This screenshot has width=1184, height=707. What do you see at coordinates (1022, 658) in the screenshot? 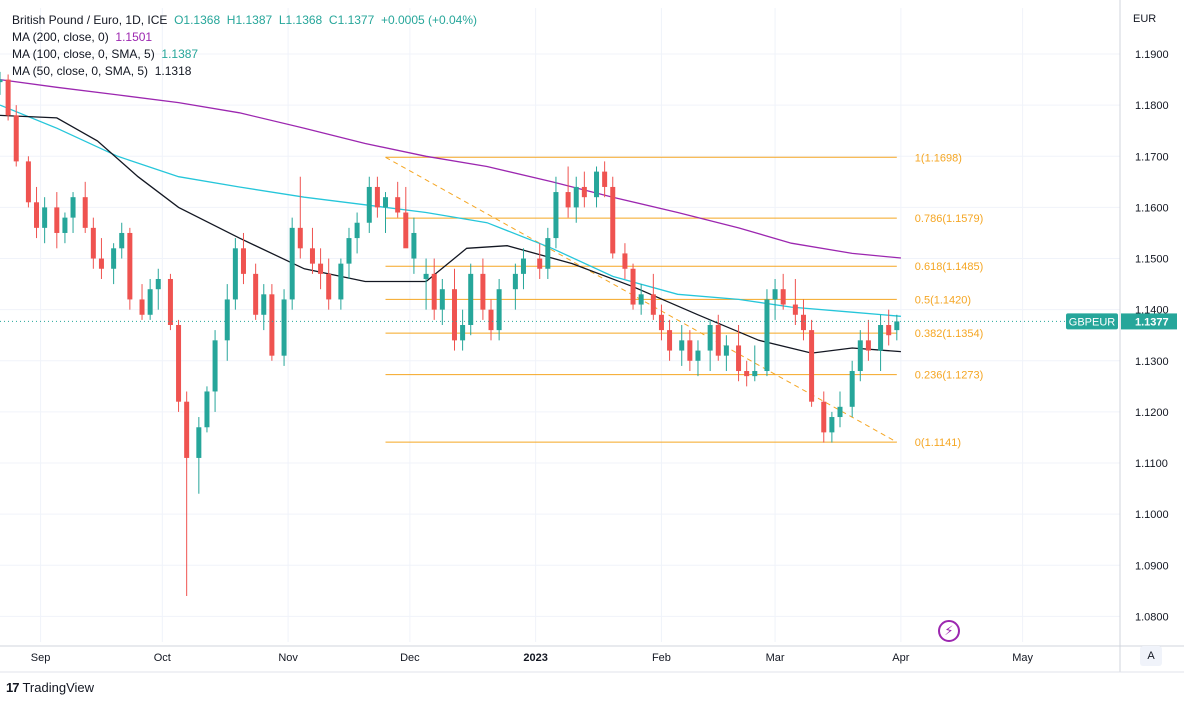
I see `x-tick-label: May` at bounding box center [1022, 658].